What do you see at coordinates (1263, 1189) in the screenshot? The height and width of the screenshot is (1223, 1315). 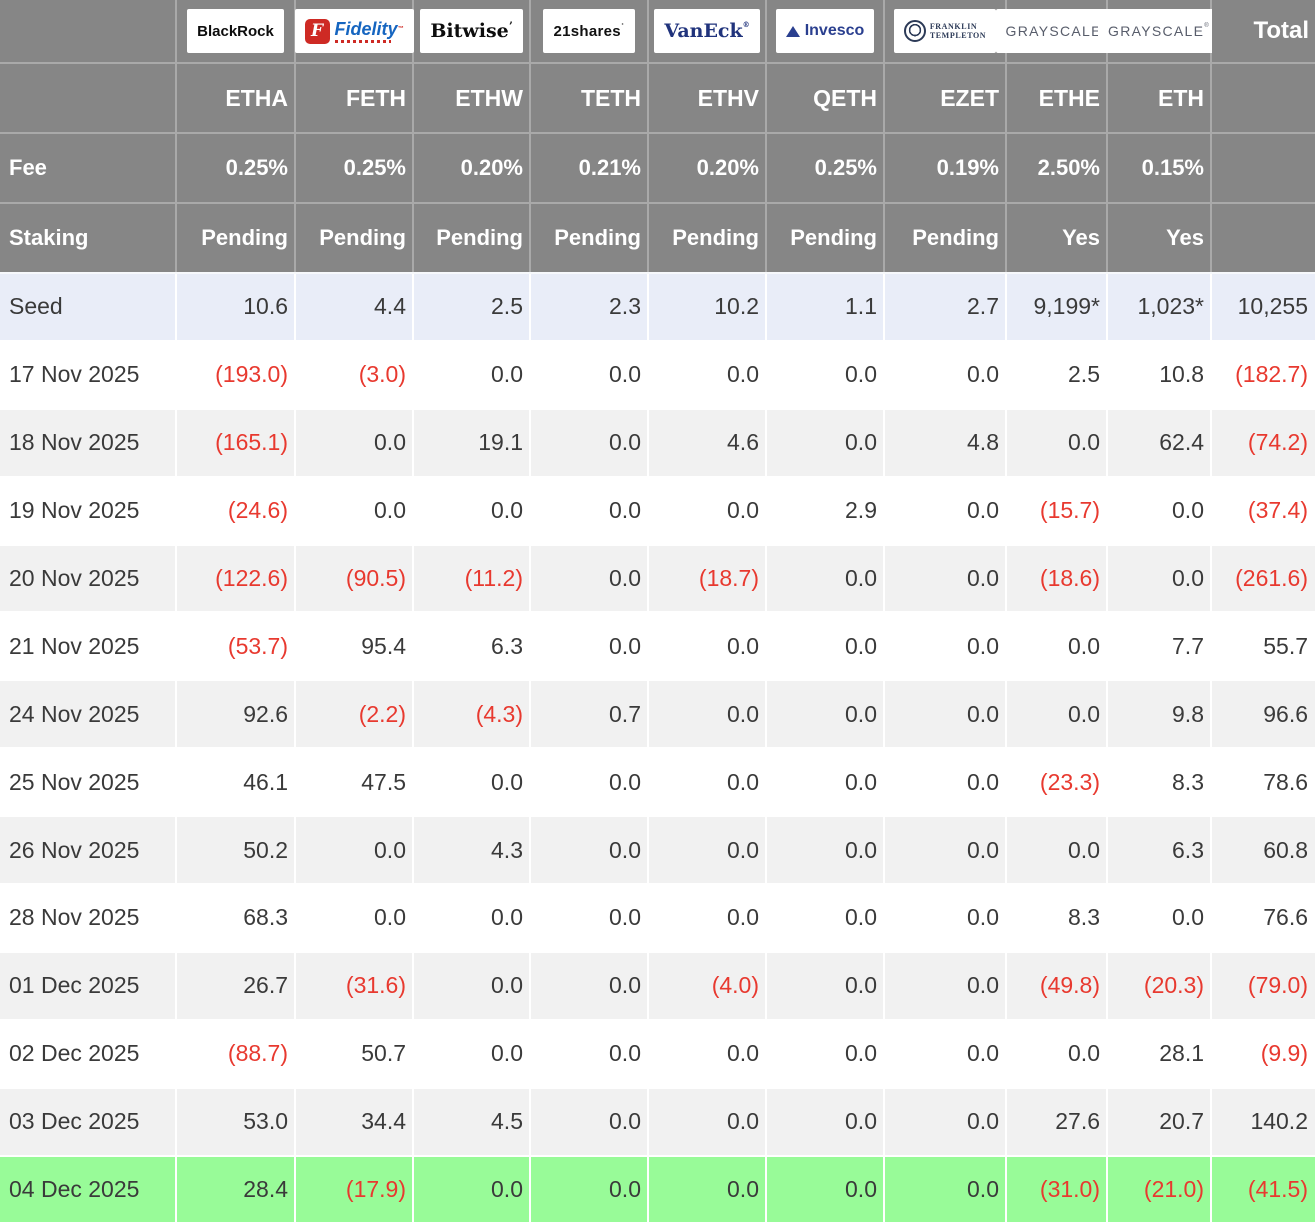 I see `total-value: (41.5)` at bounding box center [1263, 1189].